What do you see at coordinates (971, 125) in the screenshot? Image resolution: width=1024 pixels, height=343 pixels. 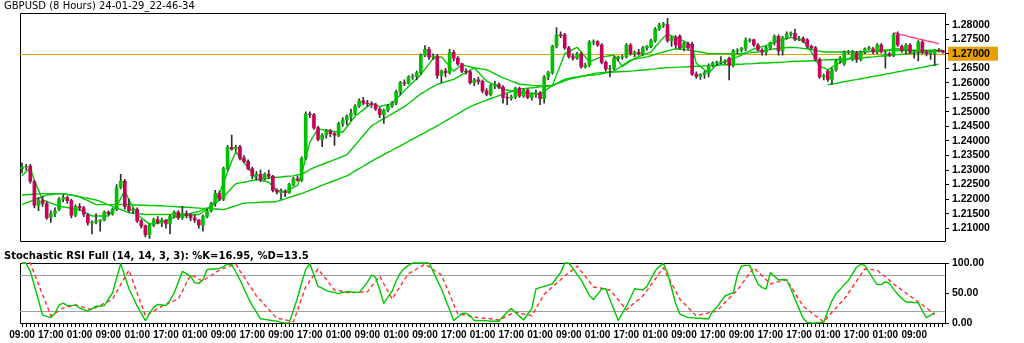 I see `y-tick-label: 1.24500` at bounding box center [971, 125].